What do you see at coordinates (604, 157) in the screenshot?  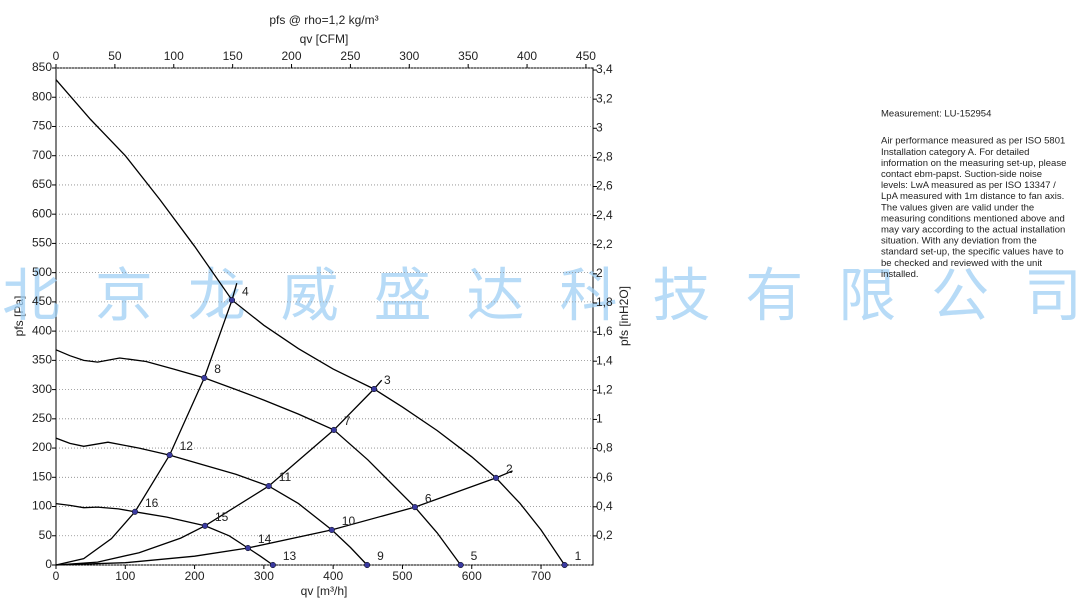 I see `y2-tick-label: 2,8` at bounding box center [604, 157].